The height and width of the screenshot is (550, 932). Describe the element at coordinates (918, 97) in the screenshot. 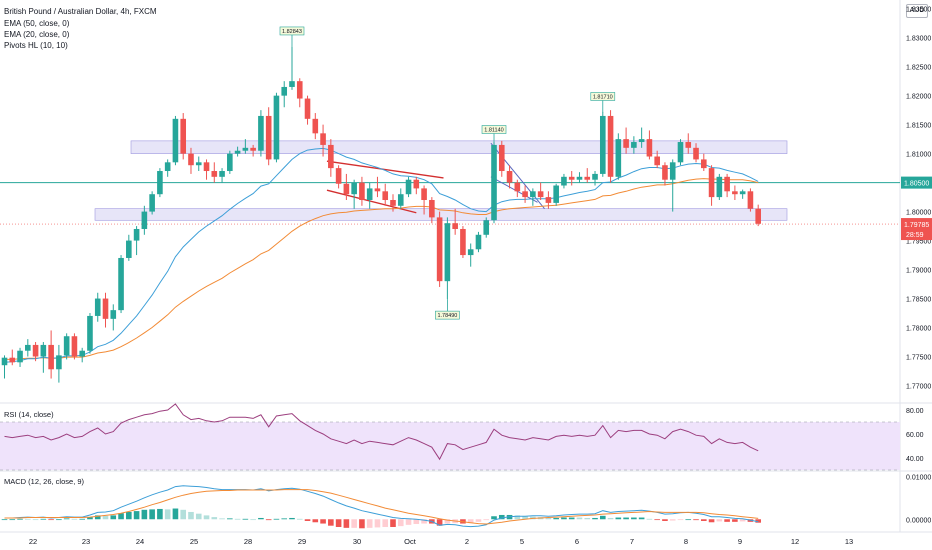

I see `price-tick-label: 1.82000` at that location.